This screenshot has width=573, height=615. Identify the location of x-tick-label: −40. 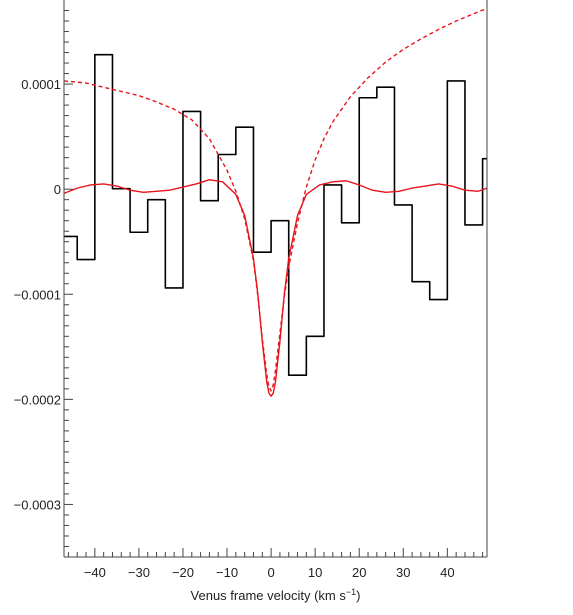
(95, 572).